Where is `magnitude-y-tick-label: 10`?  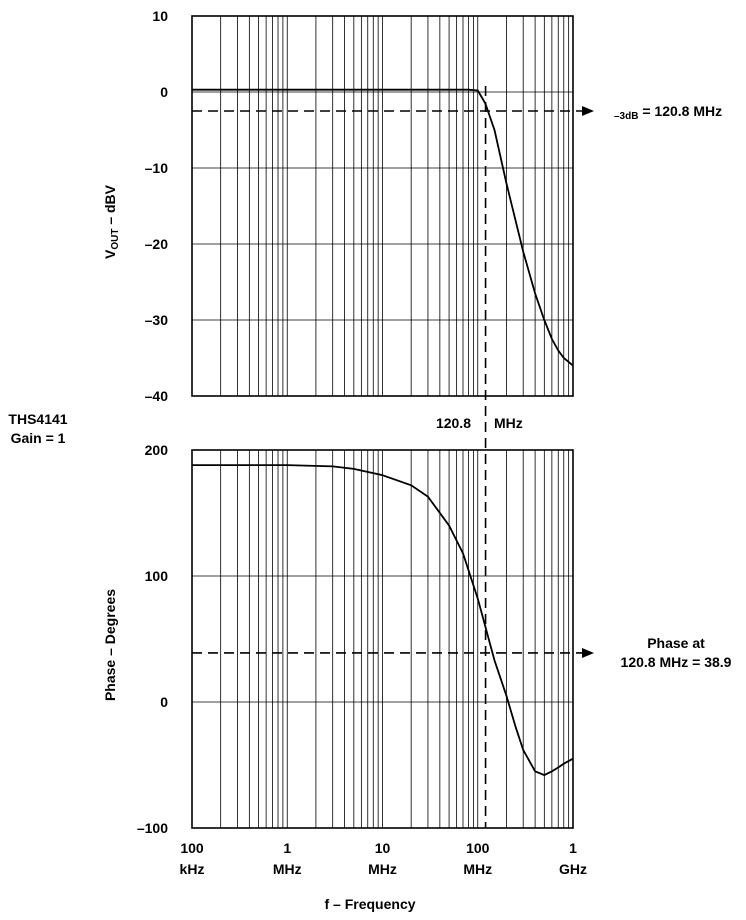
magnitude-y-tick-label: 10 is located at coordinates (160, 16).